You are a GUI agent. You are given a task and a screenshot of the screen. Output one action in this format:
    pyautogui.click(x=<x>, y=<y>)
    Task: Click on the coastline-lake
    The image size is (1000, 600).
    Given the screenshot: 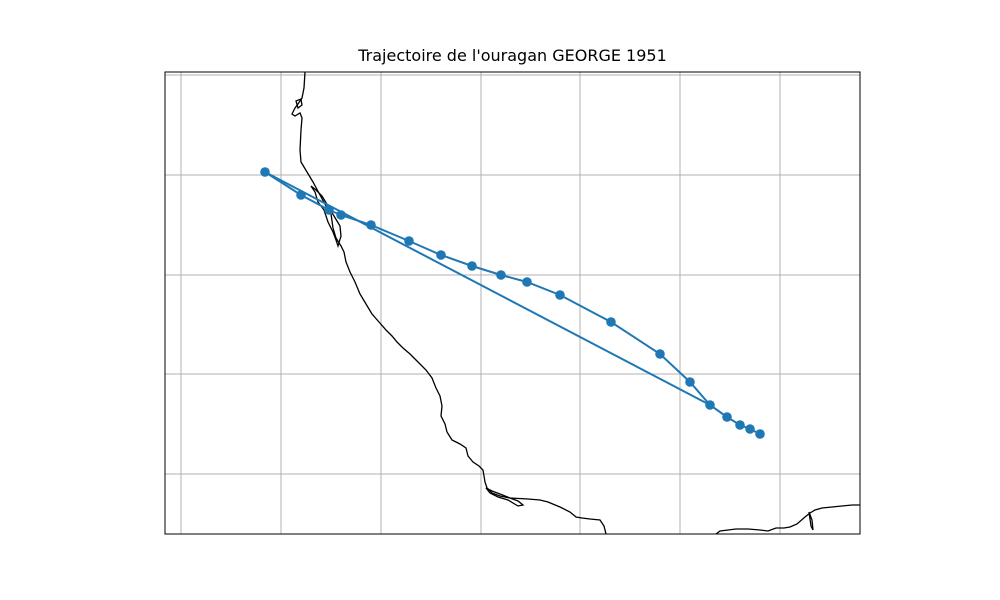 What is the action you would take?
    pyautogui.click(x=505, y=497)
    